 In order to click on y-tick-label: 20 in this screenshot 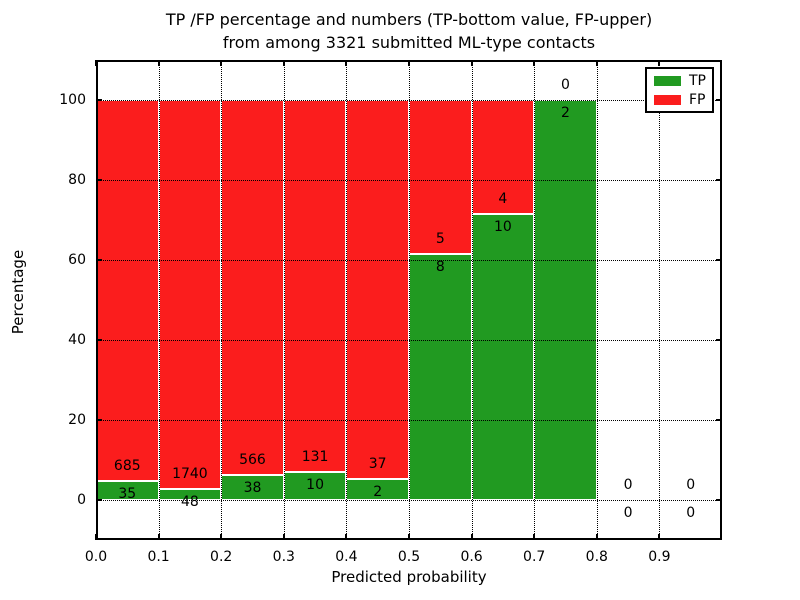, I will do `click(77, 420)`.